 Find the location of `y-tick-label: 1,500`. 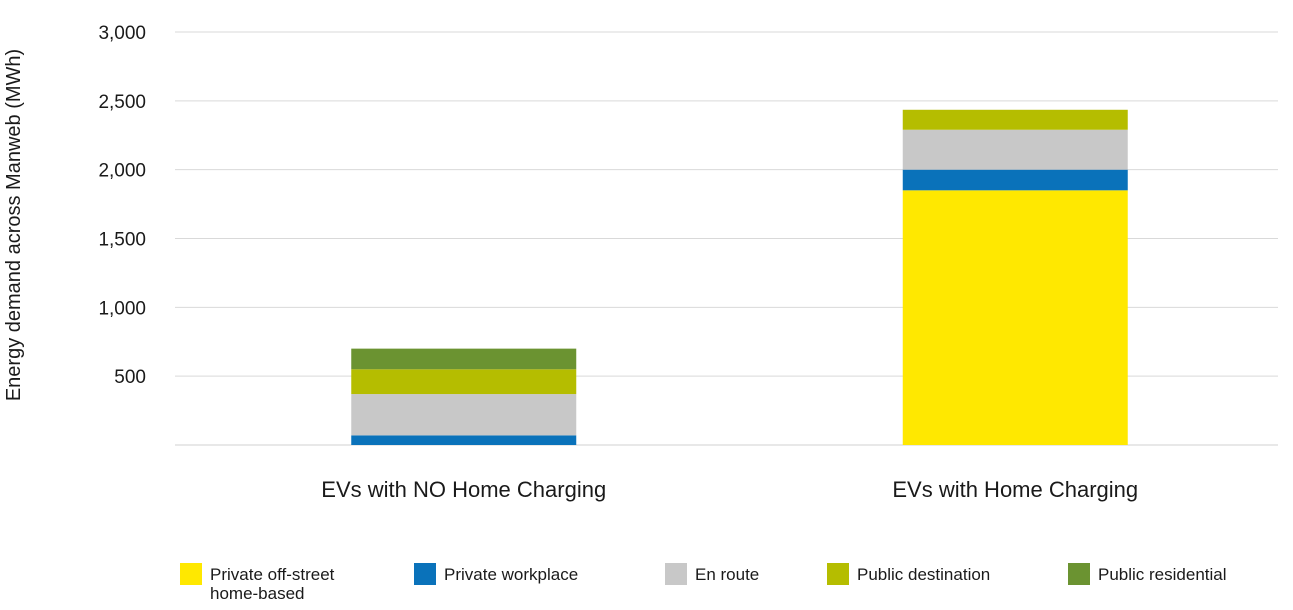

y-tick-label: 1,500 is located at coordinates (122, 240).